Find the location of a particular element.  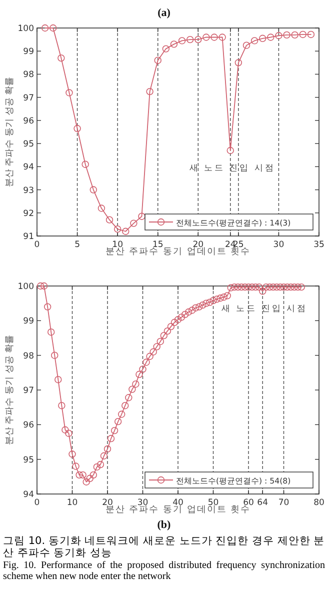

x-tick-label: 80 is located at coordinates (319, 503).